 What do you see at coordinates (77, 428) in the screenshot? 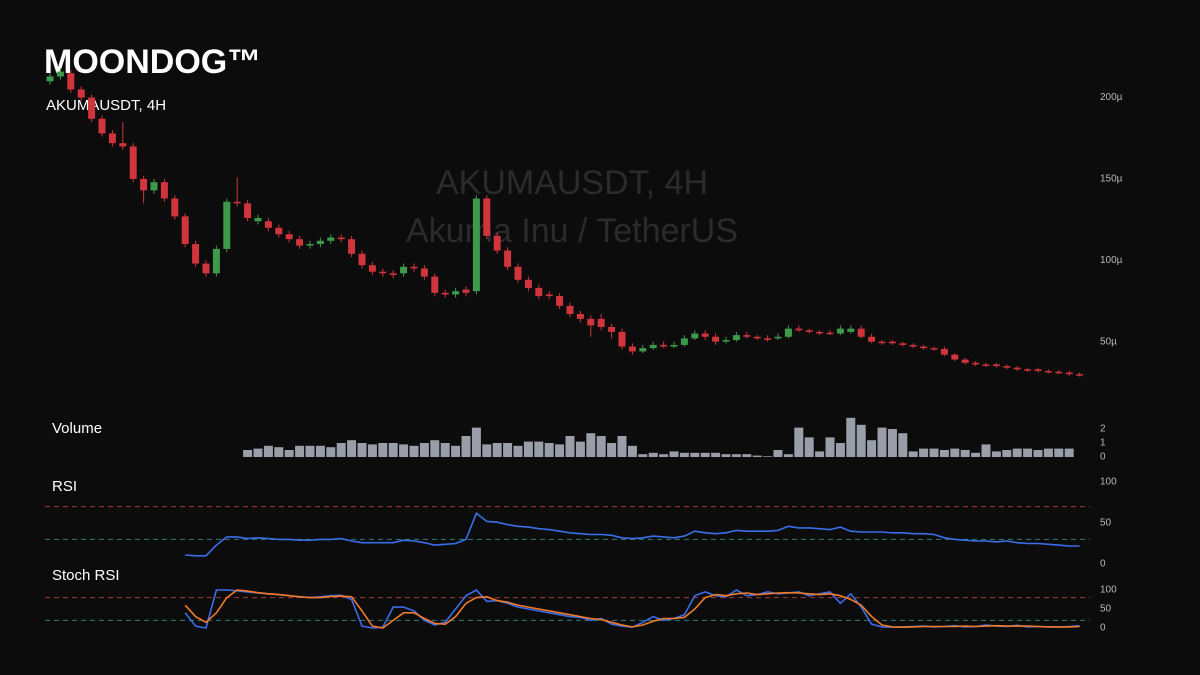
I see `panel-title: Volume` at bounding box center [77, 428].